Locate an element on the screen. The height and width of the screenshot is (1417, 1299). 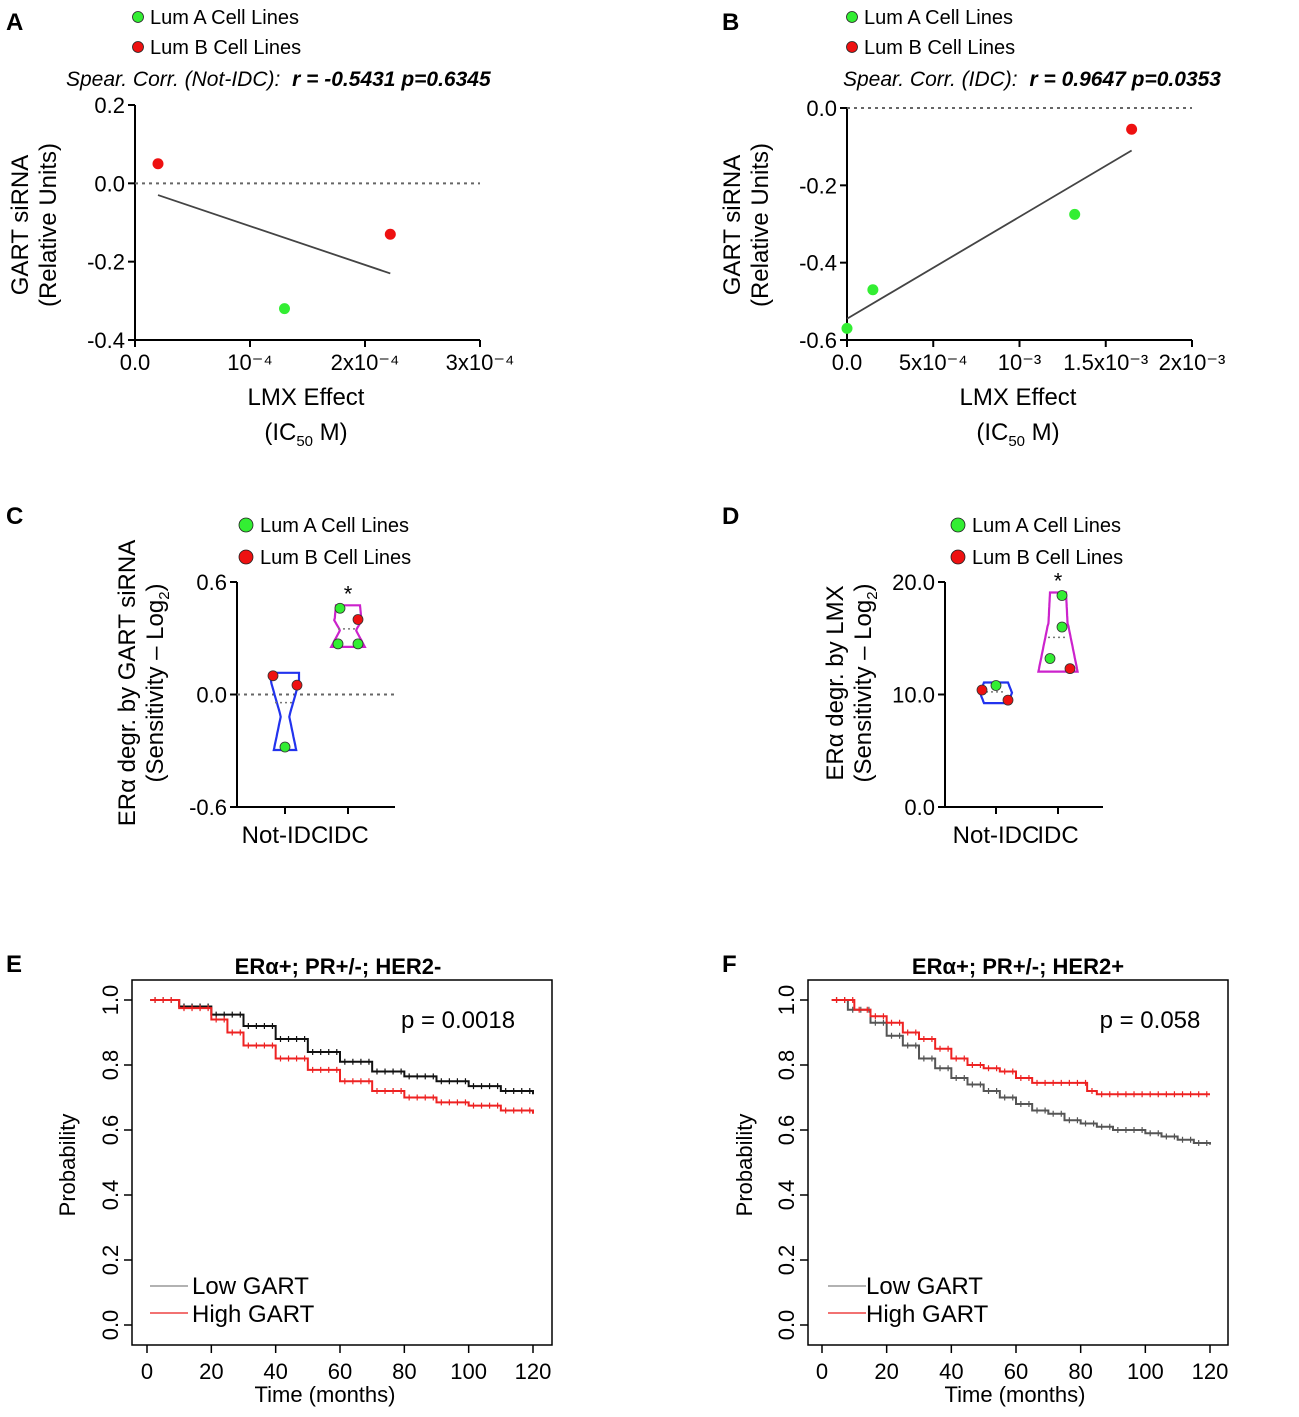
survival-curve is located at coordinates (1020, 1047).